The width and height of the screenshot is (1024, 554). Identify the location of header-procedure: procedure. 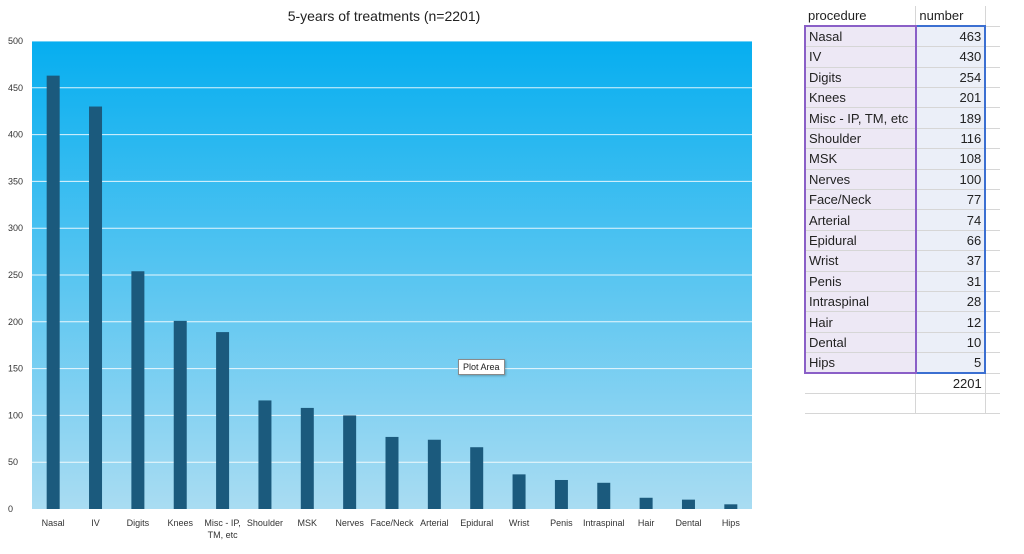
(861, 16).